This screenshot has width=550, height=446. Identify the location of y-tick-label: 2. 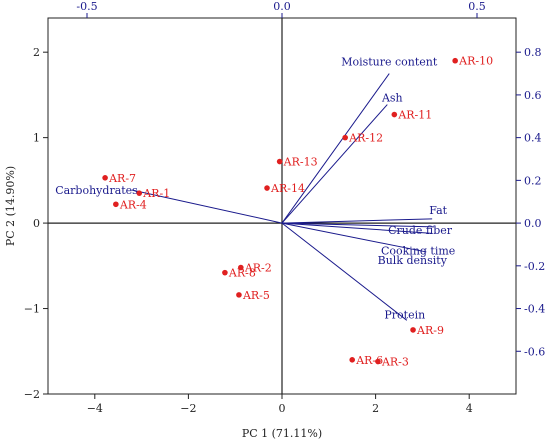
(36, 52).